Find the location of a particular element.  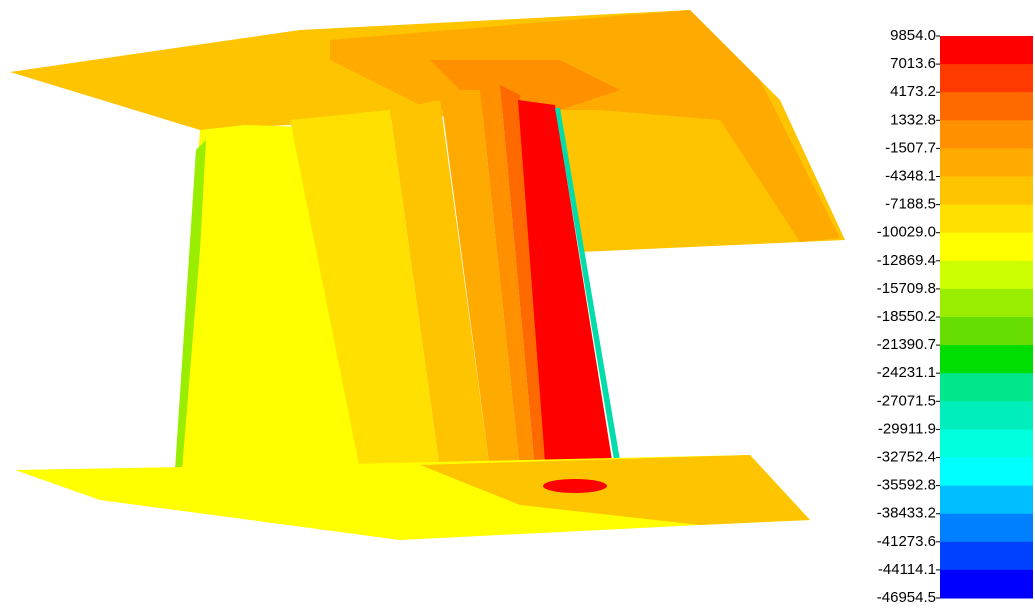

colorbar-label: -24231.1 is located at coordinates (906, 372).